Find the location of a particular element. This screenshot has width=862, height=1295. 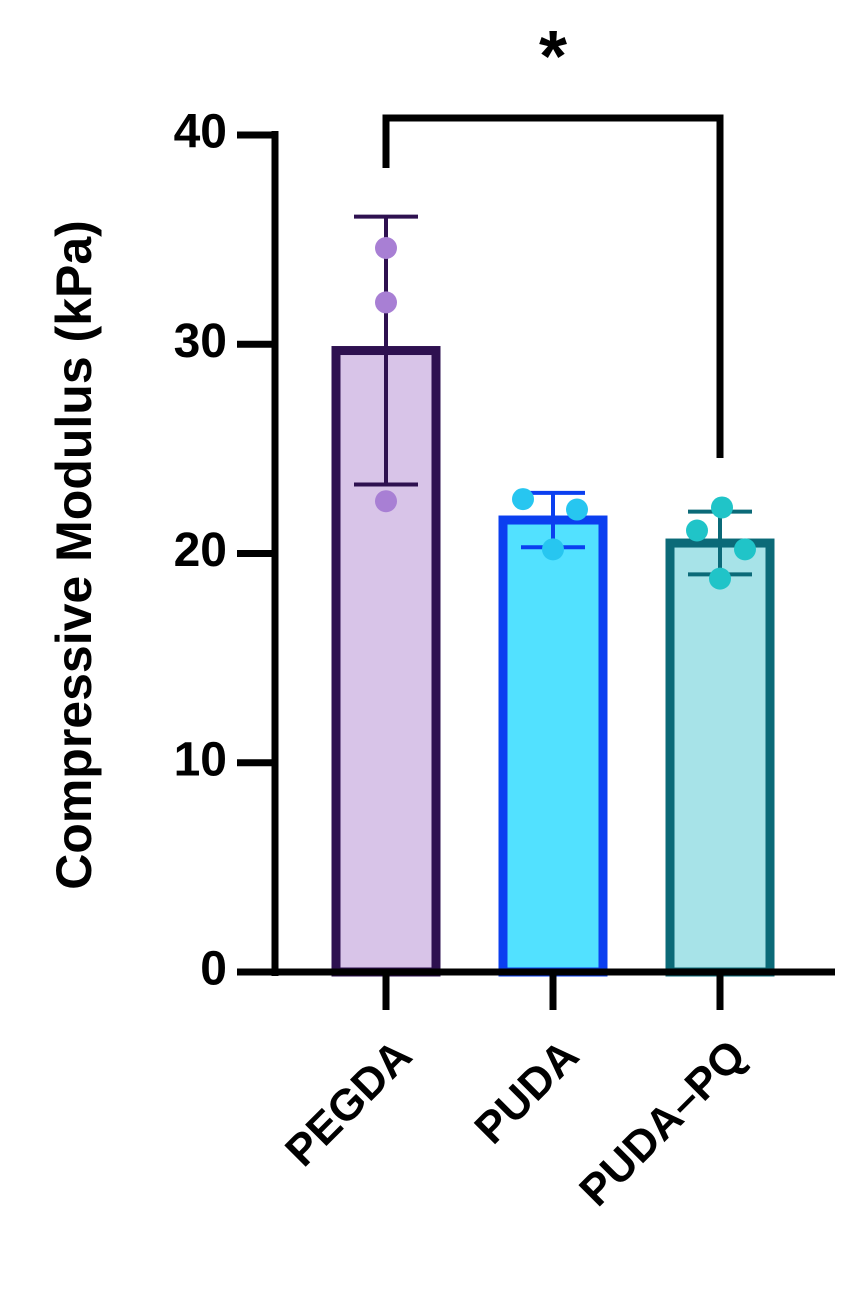

x-tick-label: PEGDA is located at coordinates (348, 1103).